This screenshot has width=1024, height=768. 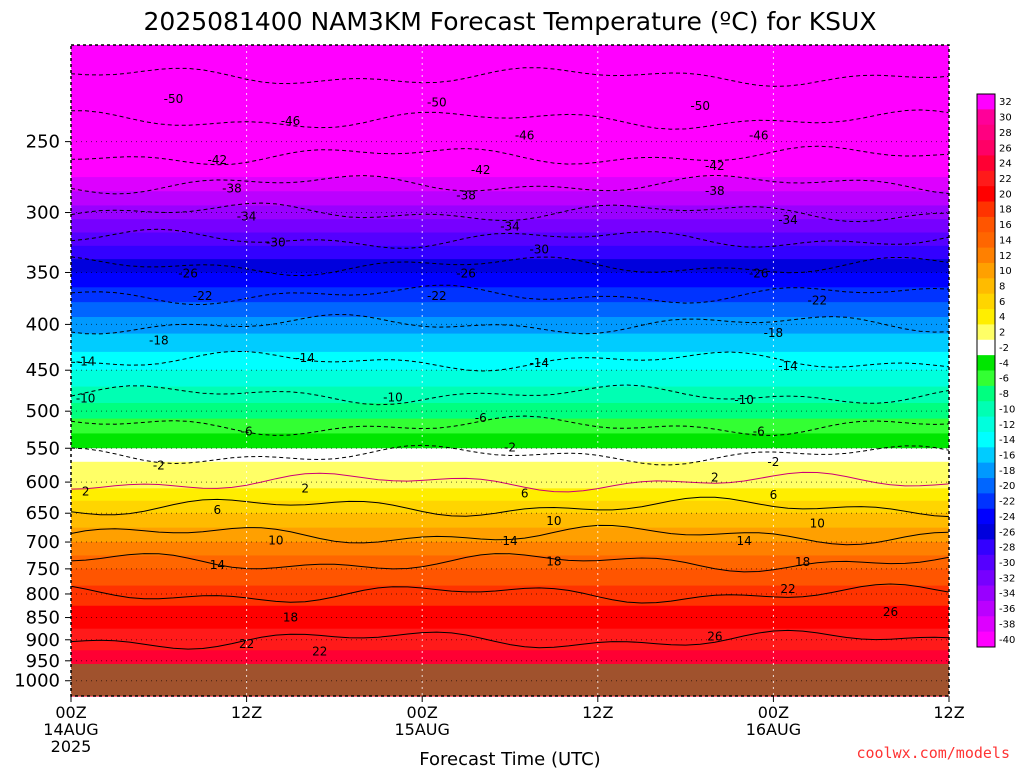 What do you see at coordinates (319, 651) in the screenshot?
I see `contour-label: 22` at bounding box center [319, 651].